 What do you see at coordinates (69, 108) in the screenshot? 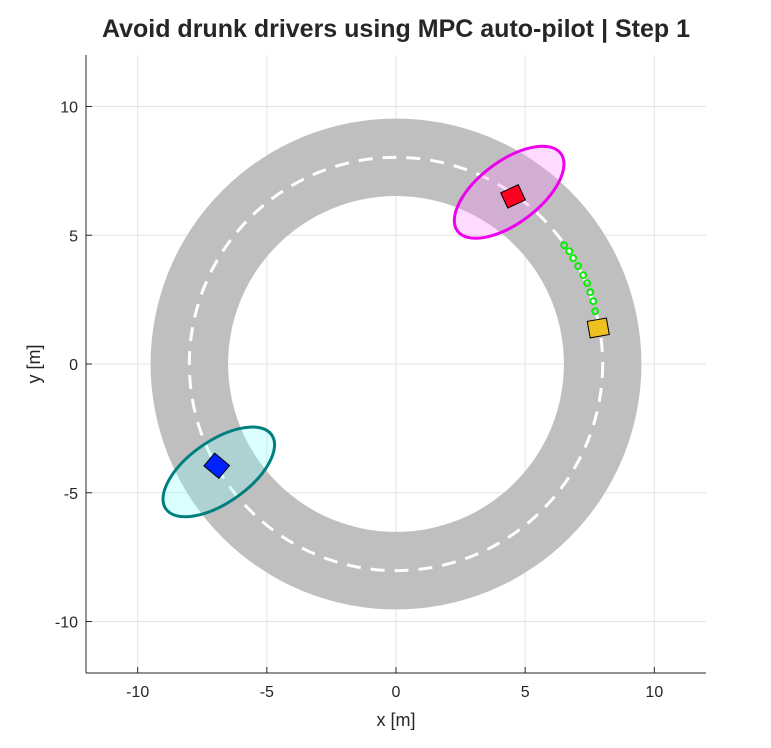
I see `y-tick-label: 10` at bounding box center [69, 108].